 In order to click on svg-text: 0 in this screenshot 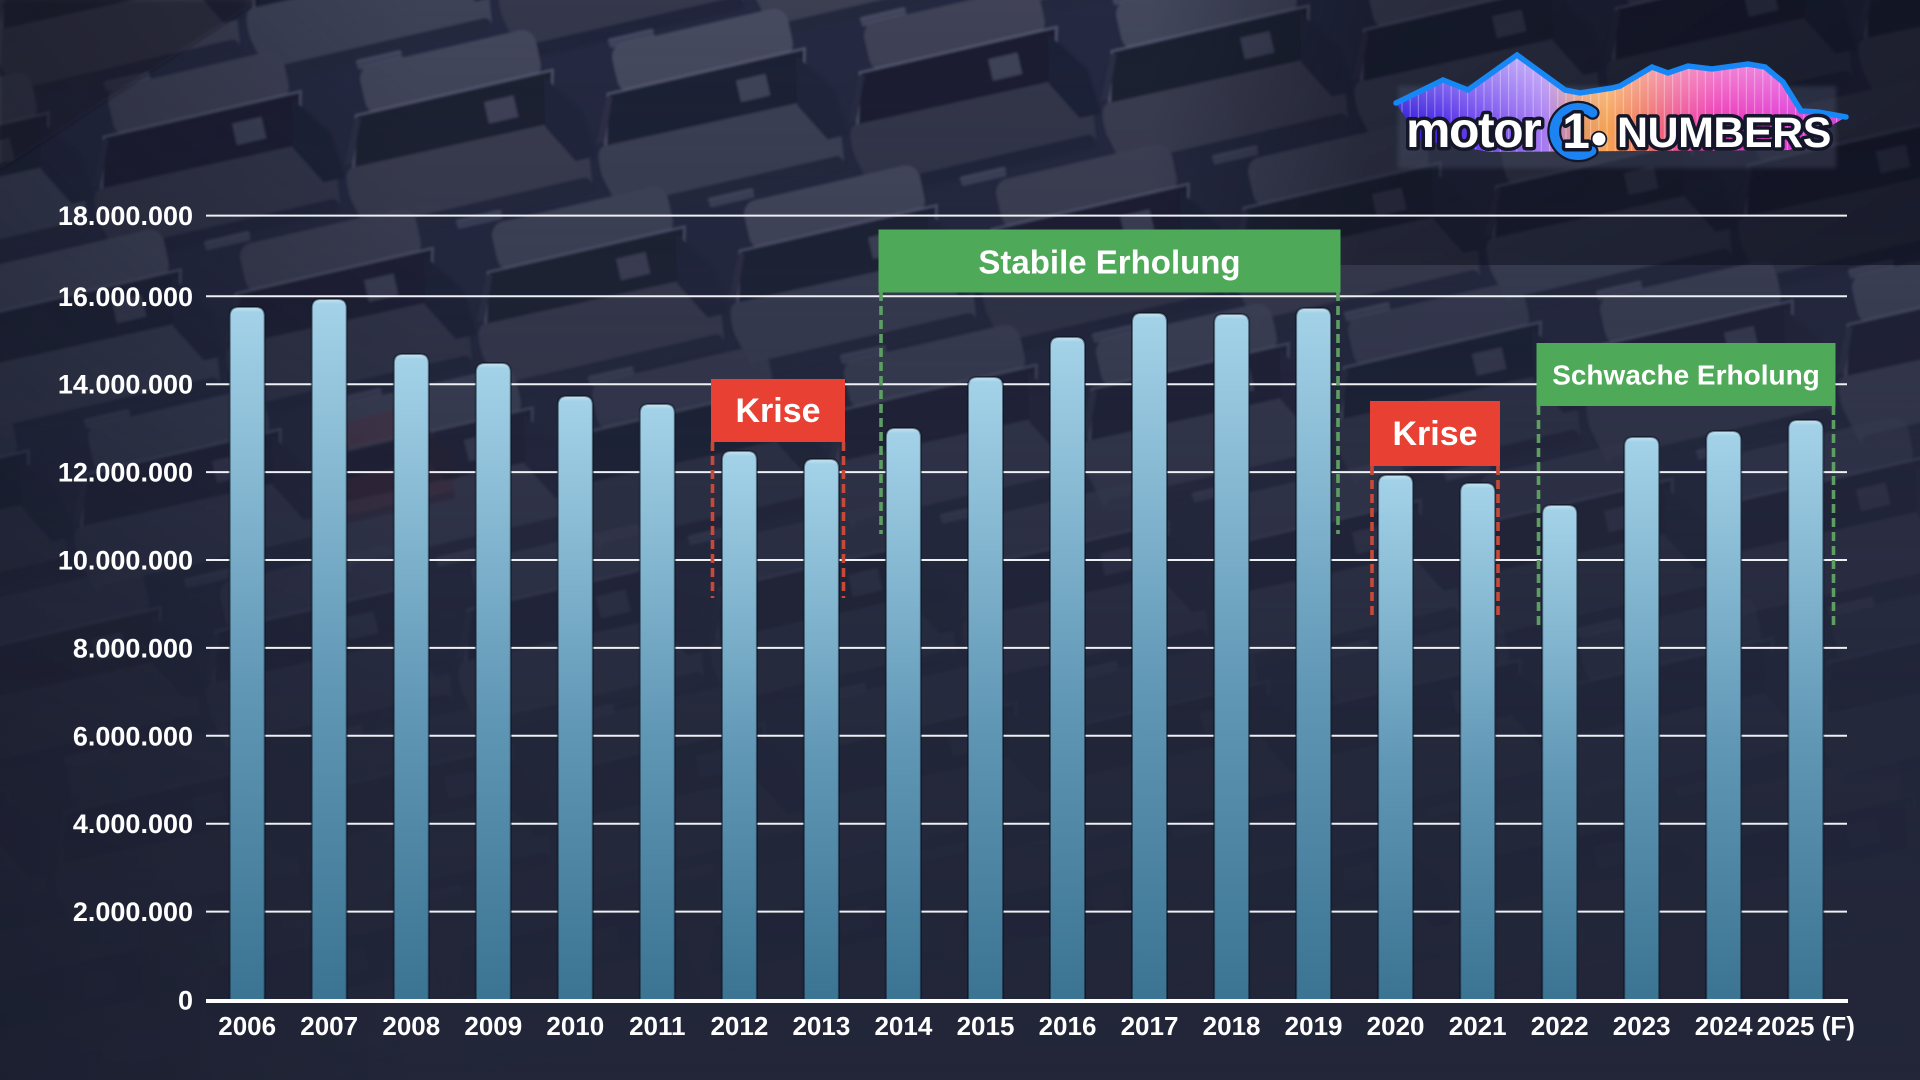, I will do `click(185, 1001)`.